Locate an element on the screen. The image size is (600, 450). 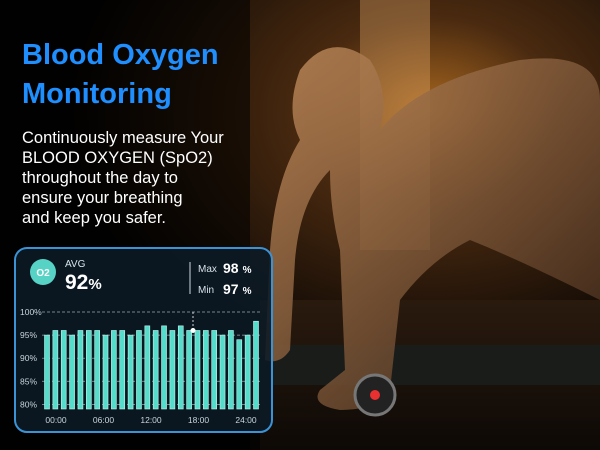
avg-label: AVG is located at coordinates (75, 264).